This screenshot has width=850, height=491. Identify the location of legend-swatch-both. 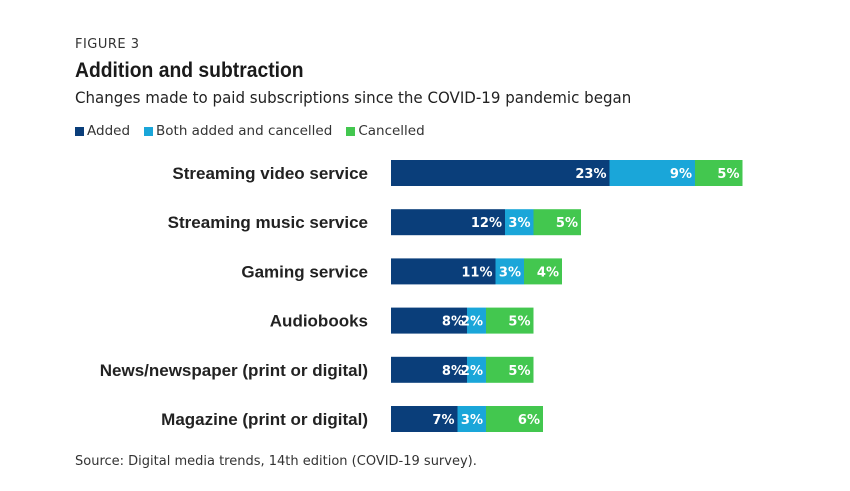
(149, 131).